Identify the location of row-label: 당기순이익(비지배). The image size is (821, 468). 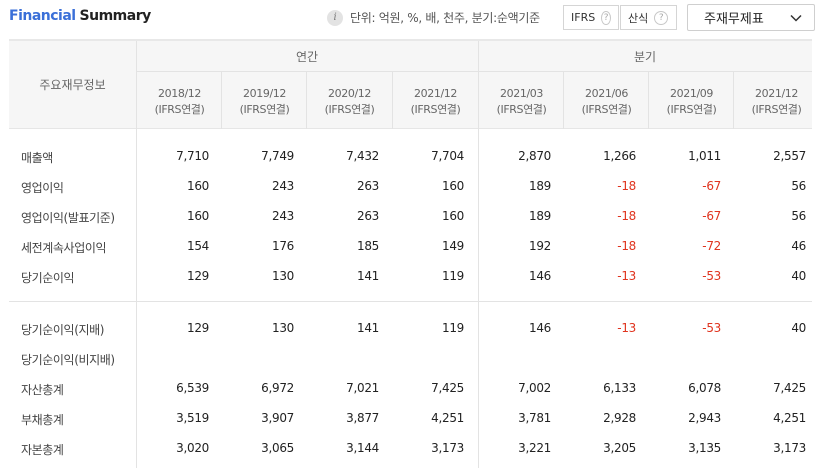
(68, 360).